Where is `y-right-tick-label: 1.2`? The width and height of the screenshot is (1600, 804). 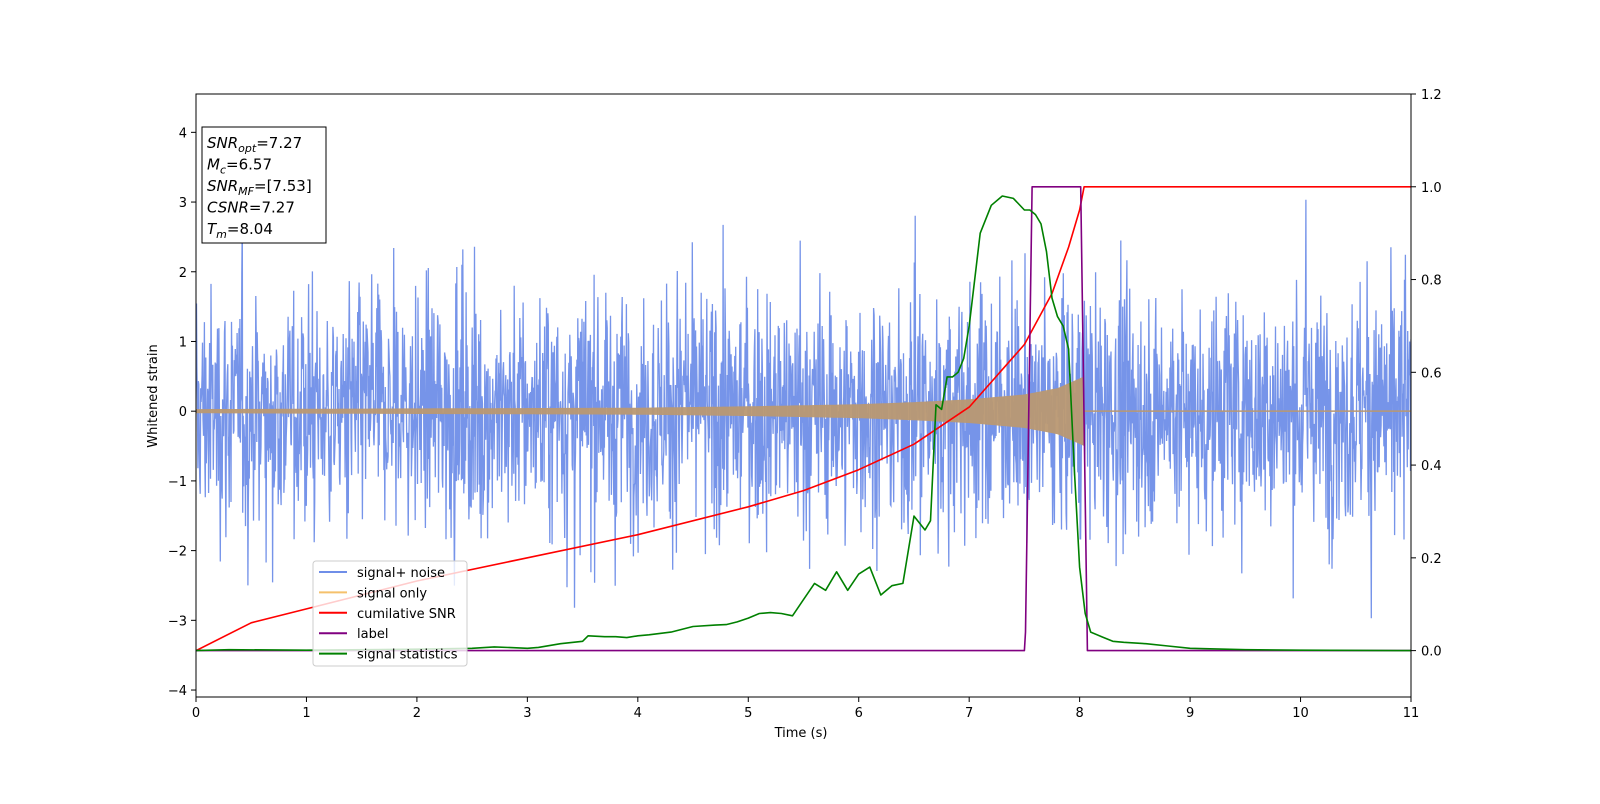 y-right-tick-label: 1.2 is located at coordinates (1431, 95).